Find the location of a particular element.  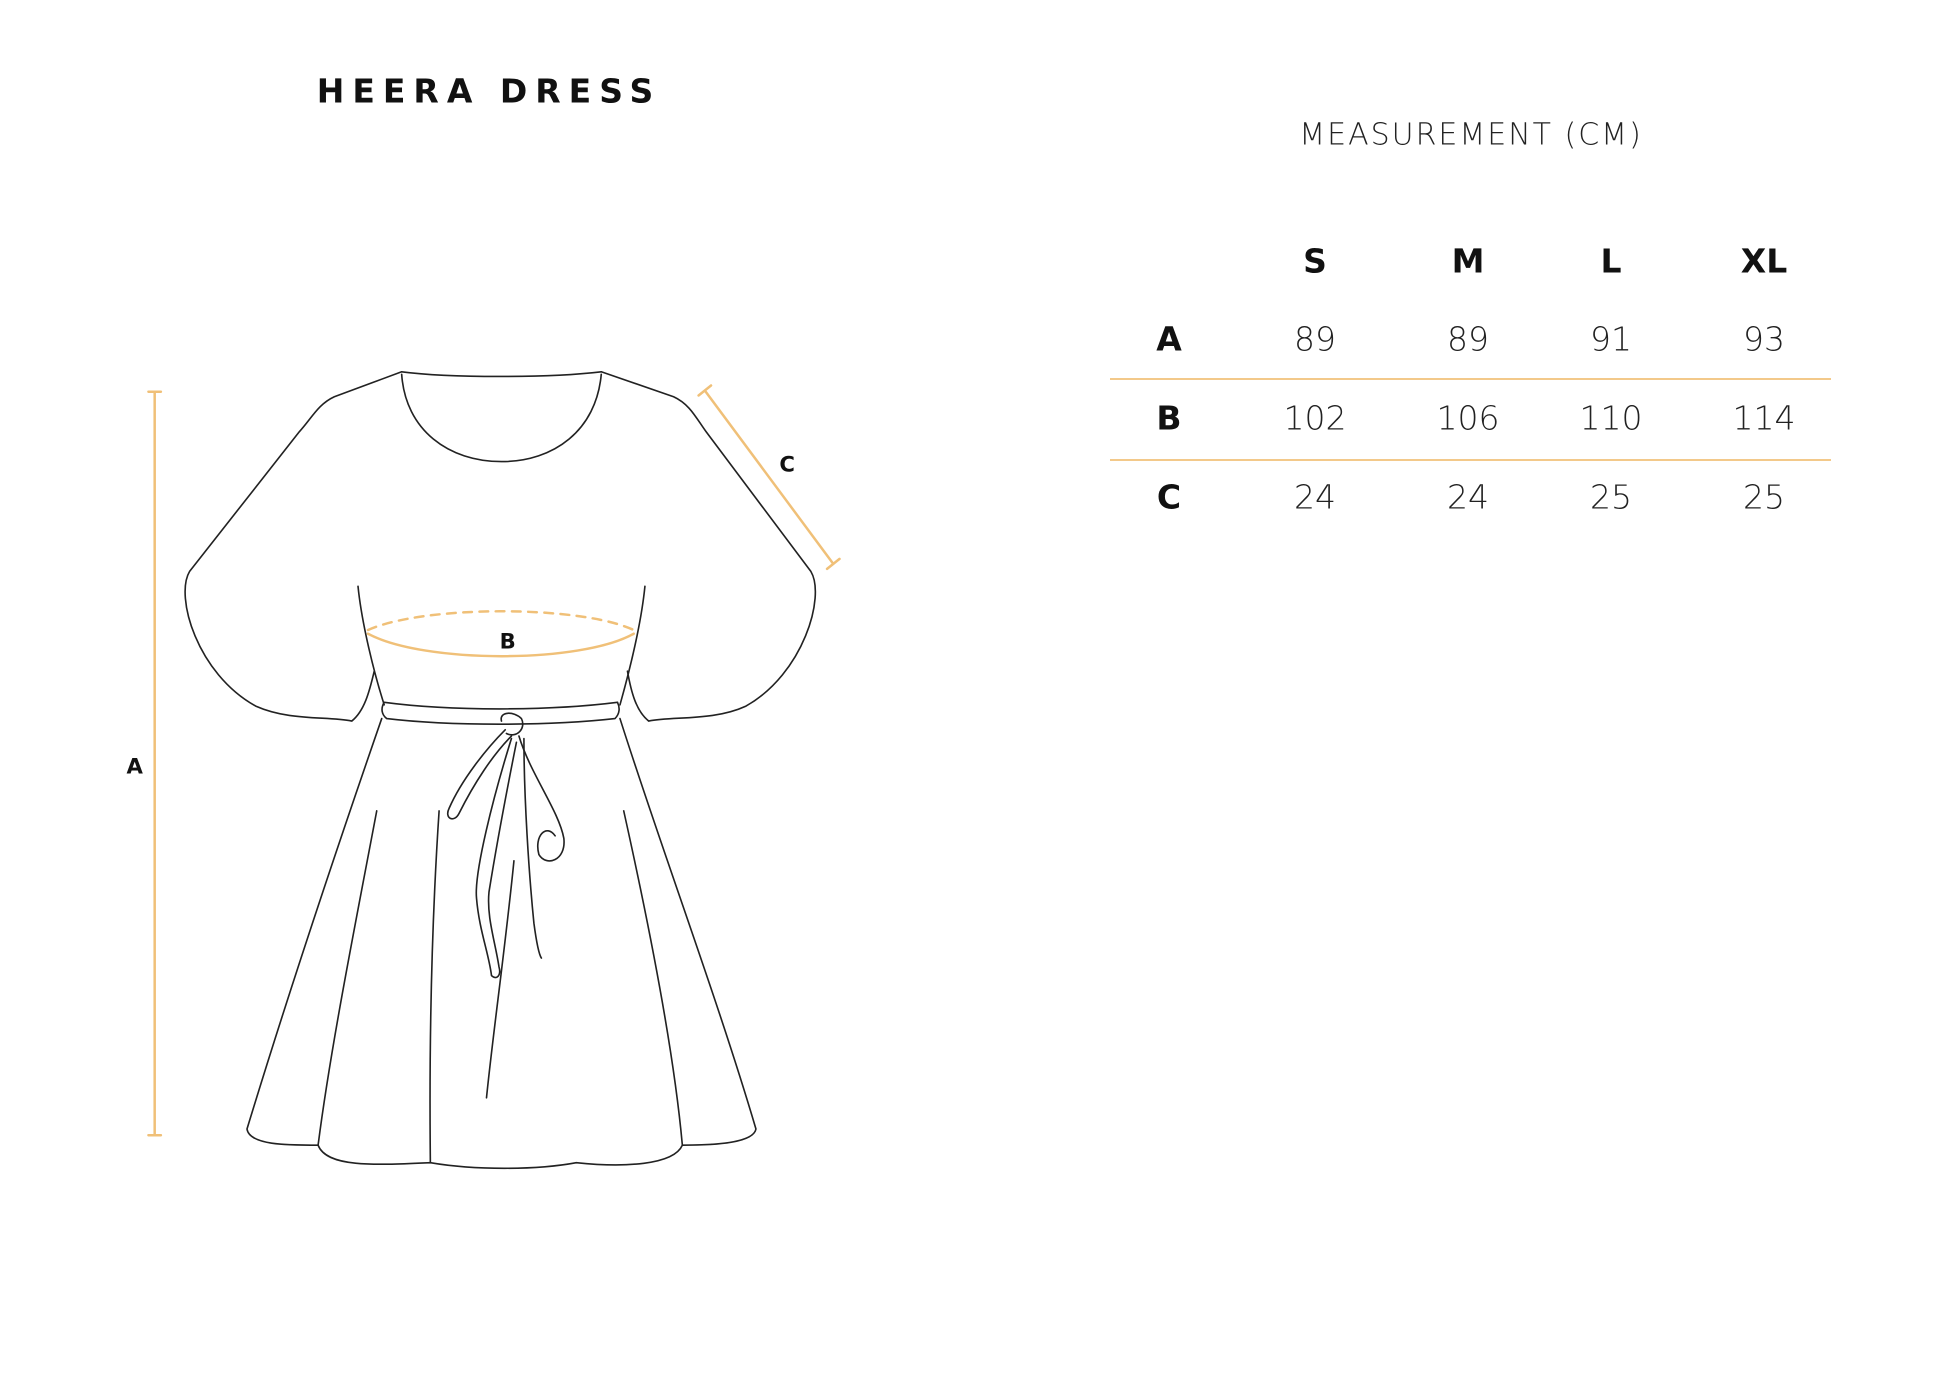

row-label: C is located at coordinates (1169, 497).